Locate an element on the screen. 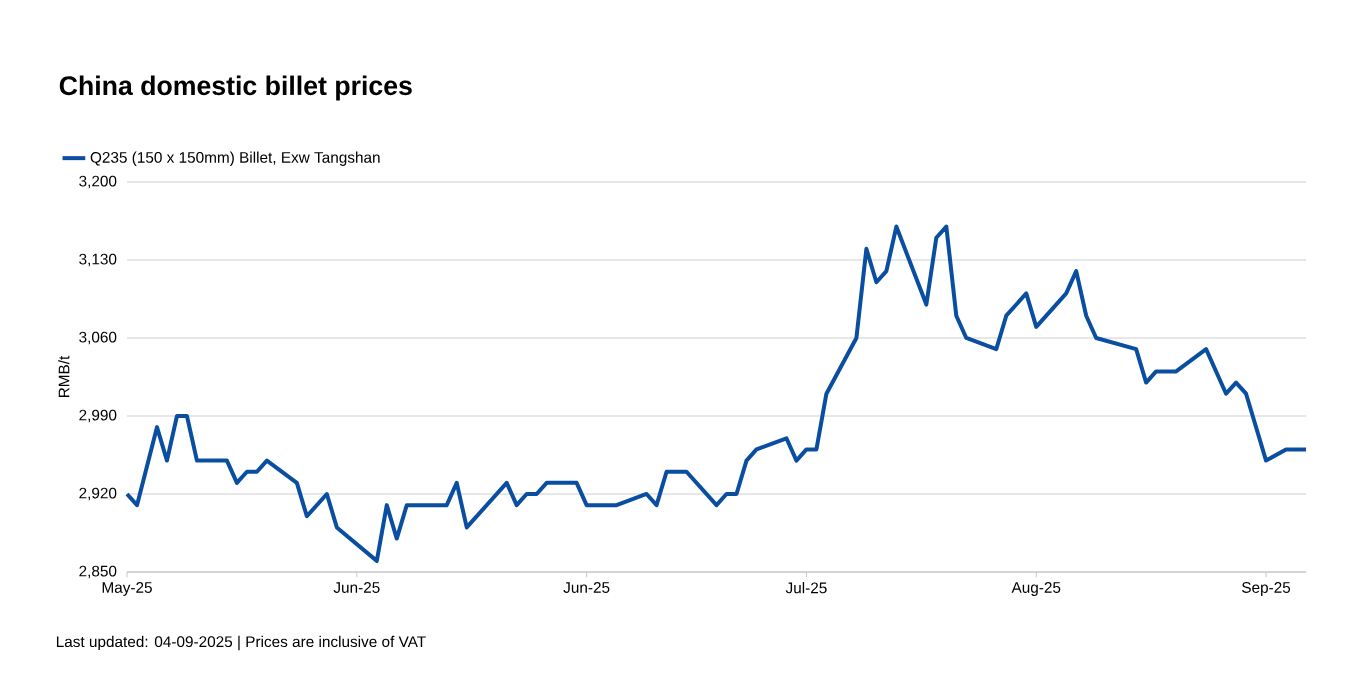  x-tick-label: Jul-25 is located at coordinates (806, 588).